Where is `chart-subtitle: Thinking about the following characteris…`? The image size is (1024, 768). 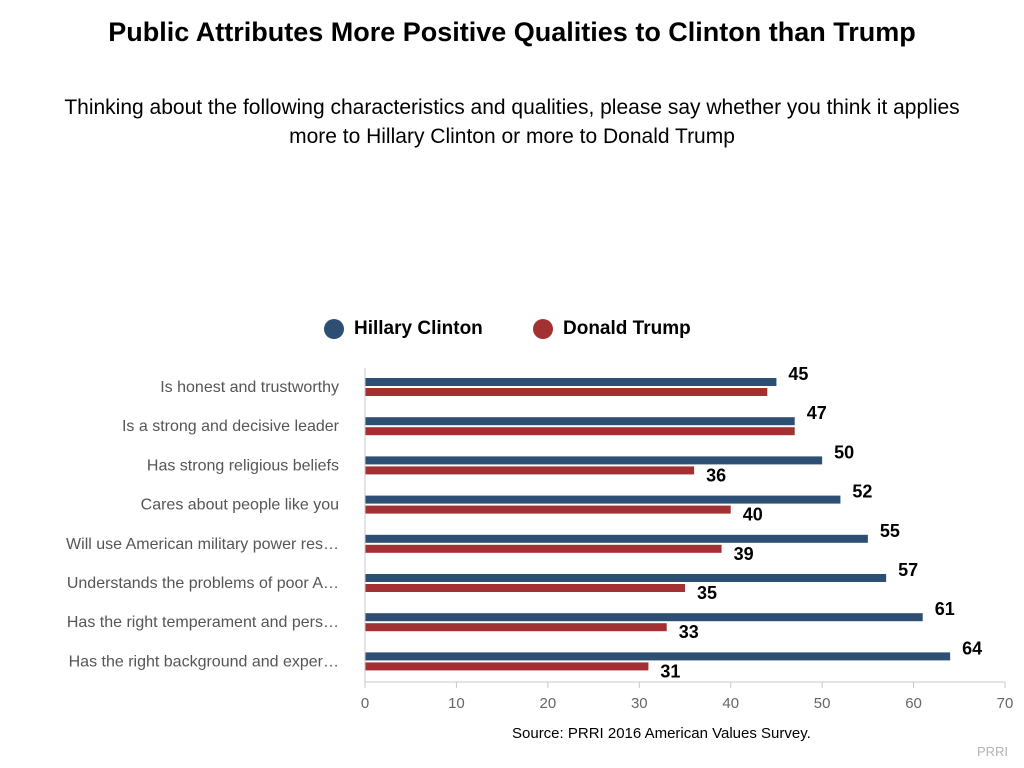 chart-subtitle: Thinking about the following characteris… is located at coordinates (512, 122).